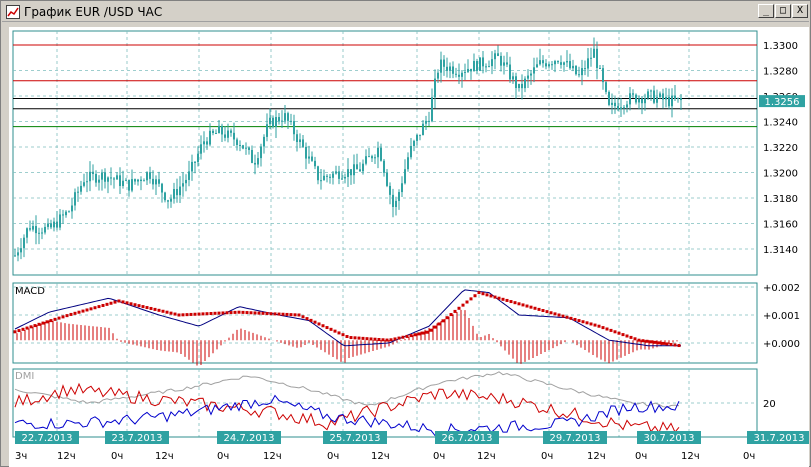 This screenshot has height=467, width=811. I want to click on title-bar: График EUR /USD ЧАС _ □ X, so click(405, 12).